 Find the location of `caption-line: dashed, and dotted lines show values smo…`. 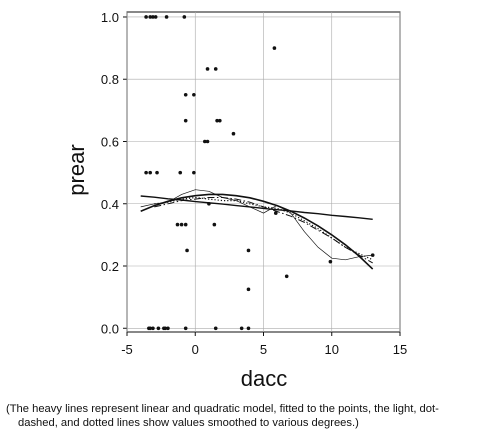

caption-line: dashed, and dotted lines show values smo… is located at coordinates (188, 423).